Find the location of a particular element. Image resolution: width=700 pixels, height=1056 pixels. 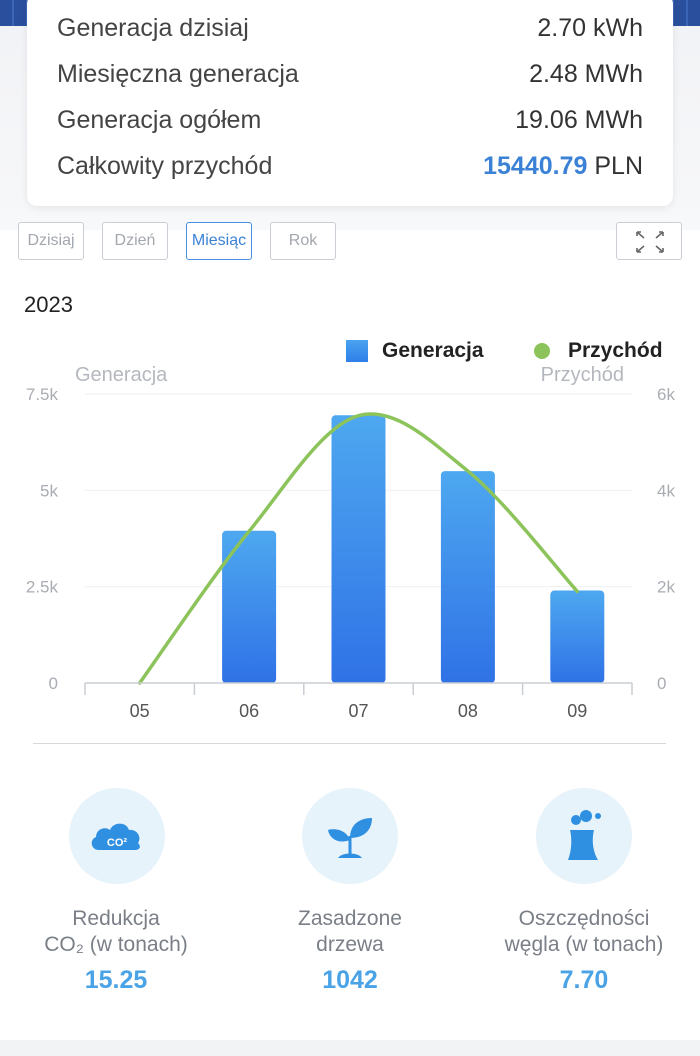

x-tick-label: 06 is located at coordinates (249, 711).